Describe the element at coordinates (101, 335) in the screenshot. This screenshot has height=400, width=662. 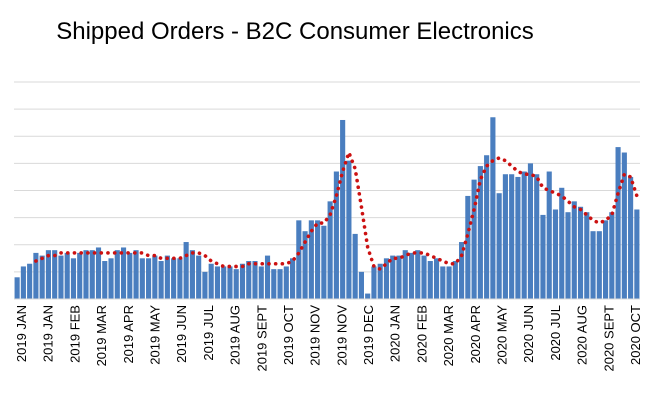
I see `x-tick-label: 2019 MAR` at that location.